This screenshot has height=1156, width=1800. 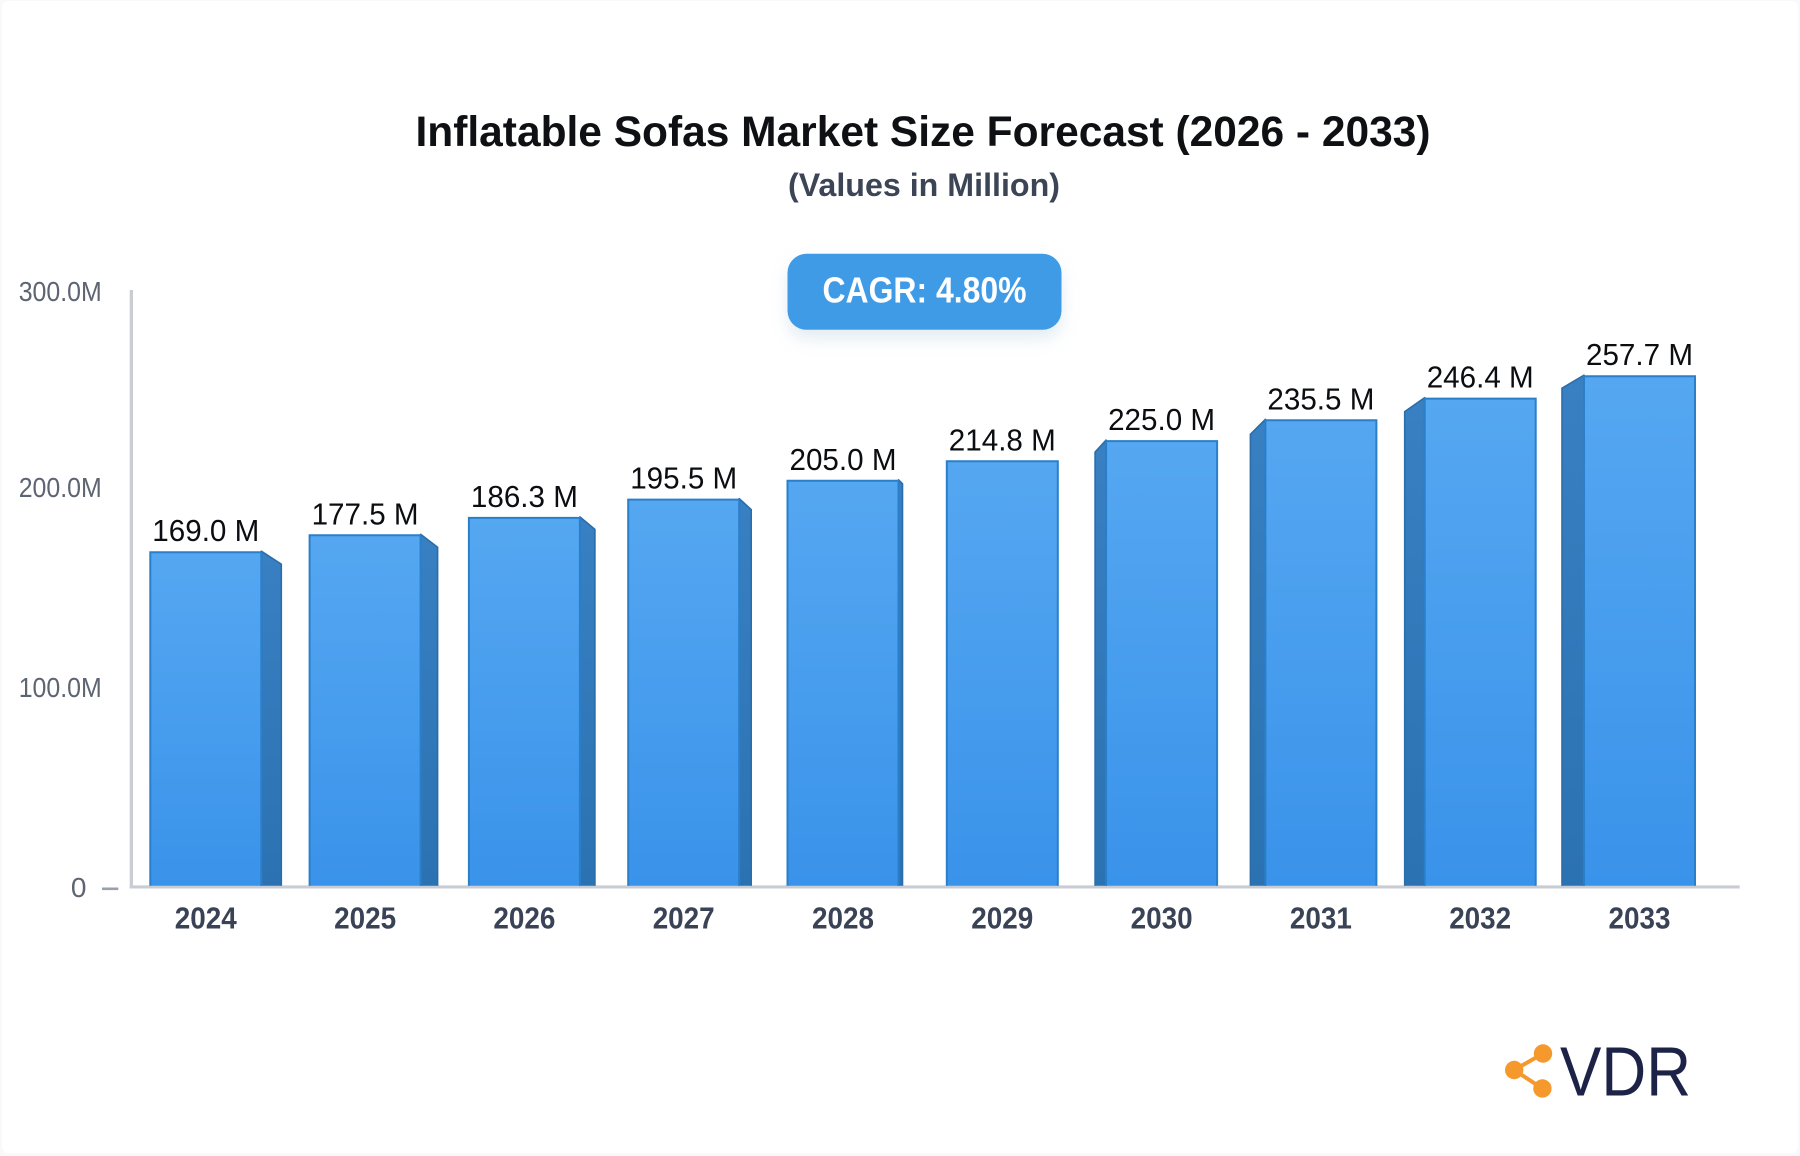 I want to click on svg-text: 2031, so click(x=1321, y=917).